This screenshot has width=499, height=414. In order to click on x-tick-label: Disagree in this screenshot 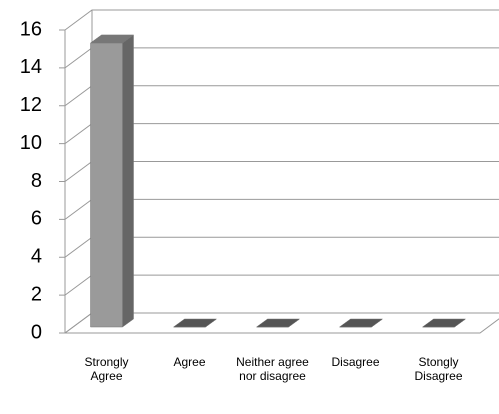, I will do `click(355, 362)`.